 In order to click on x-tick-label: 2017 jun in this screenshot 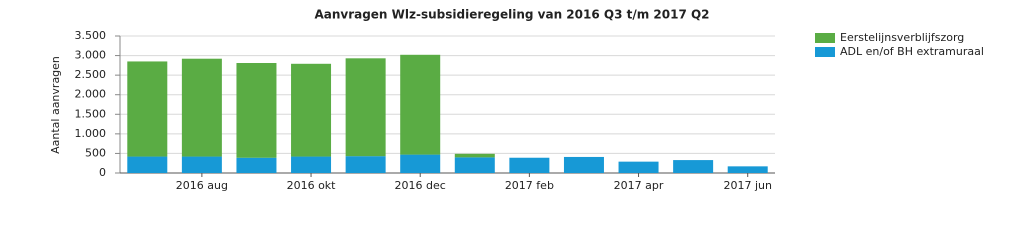, I will do `click(747, 185)`.